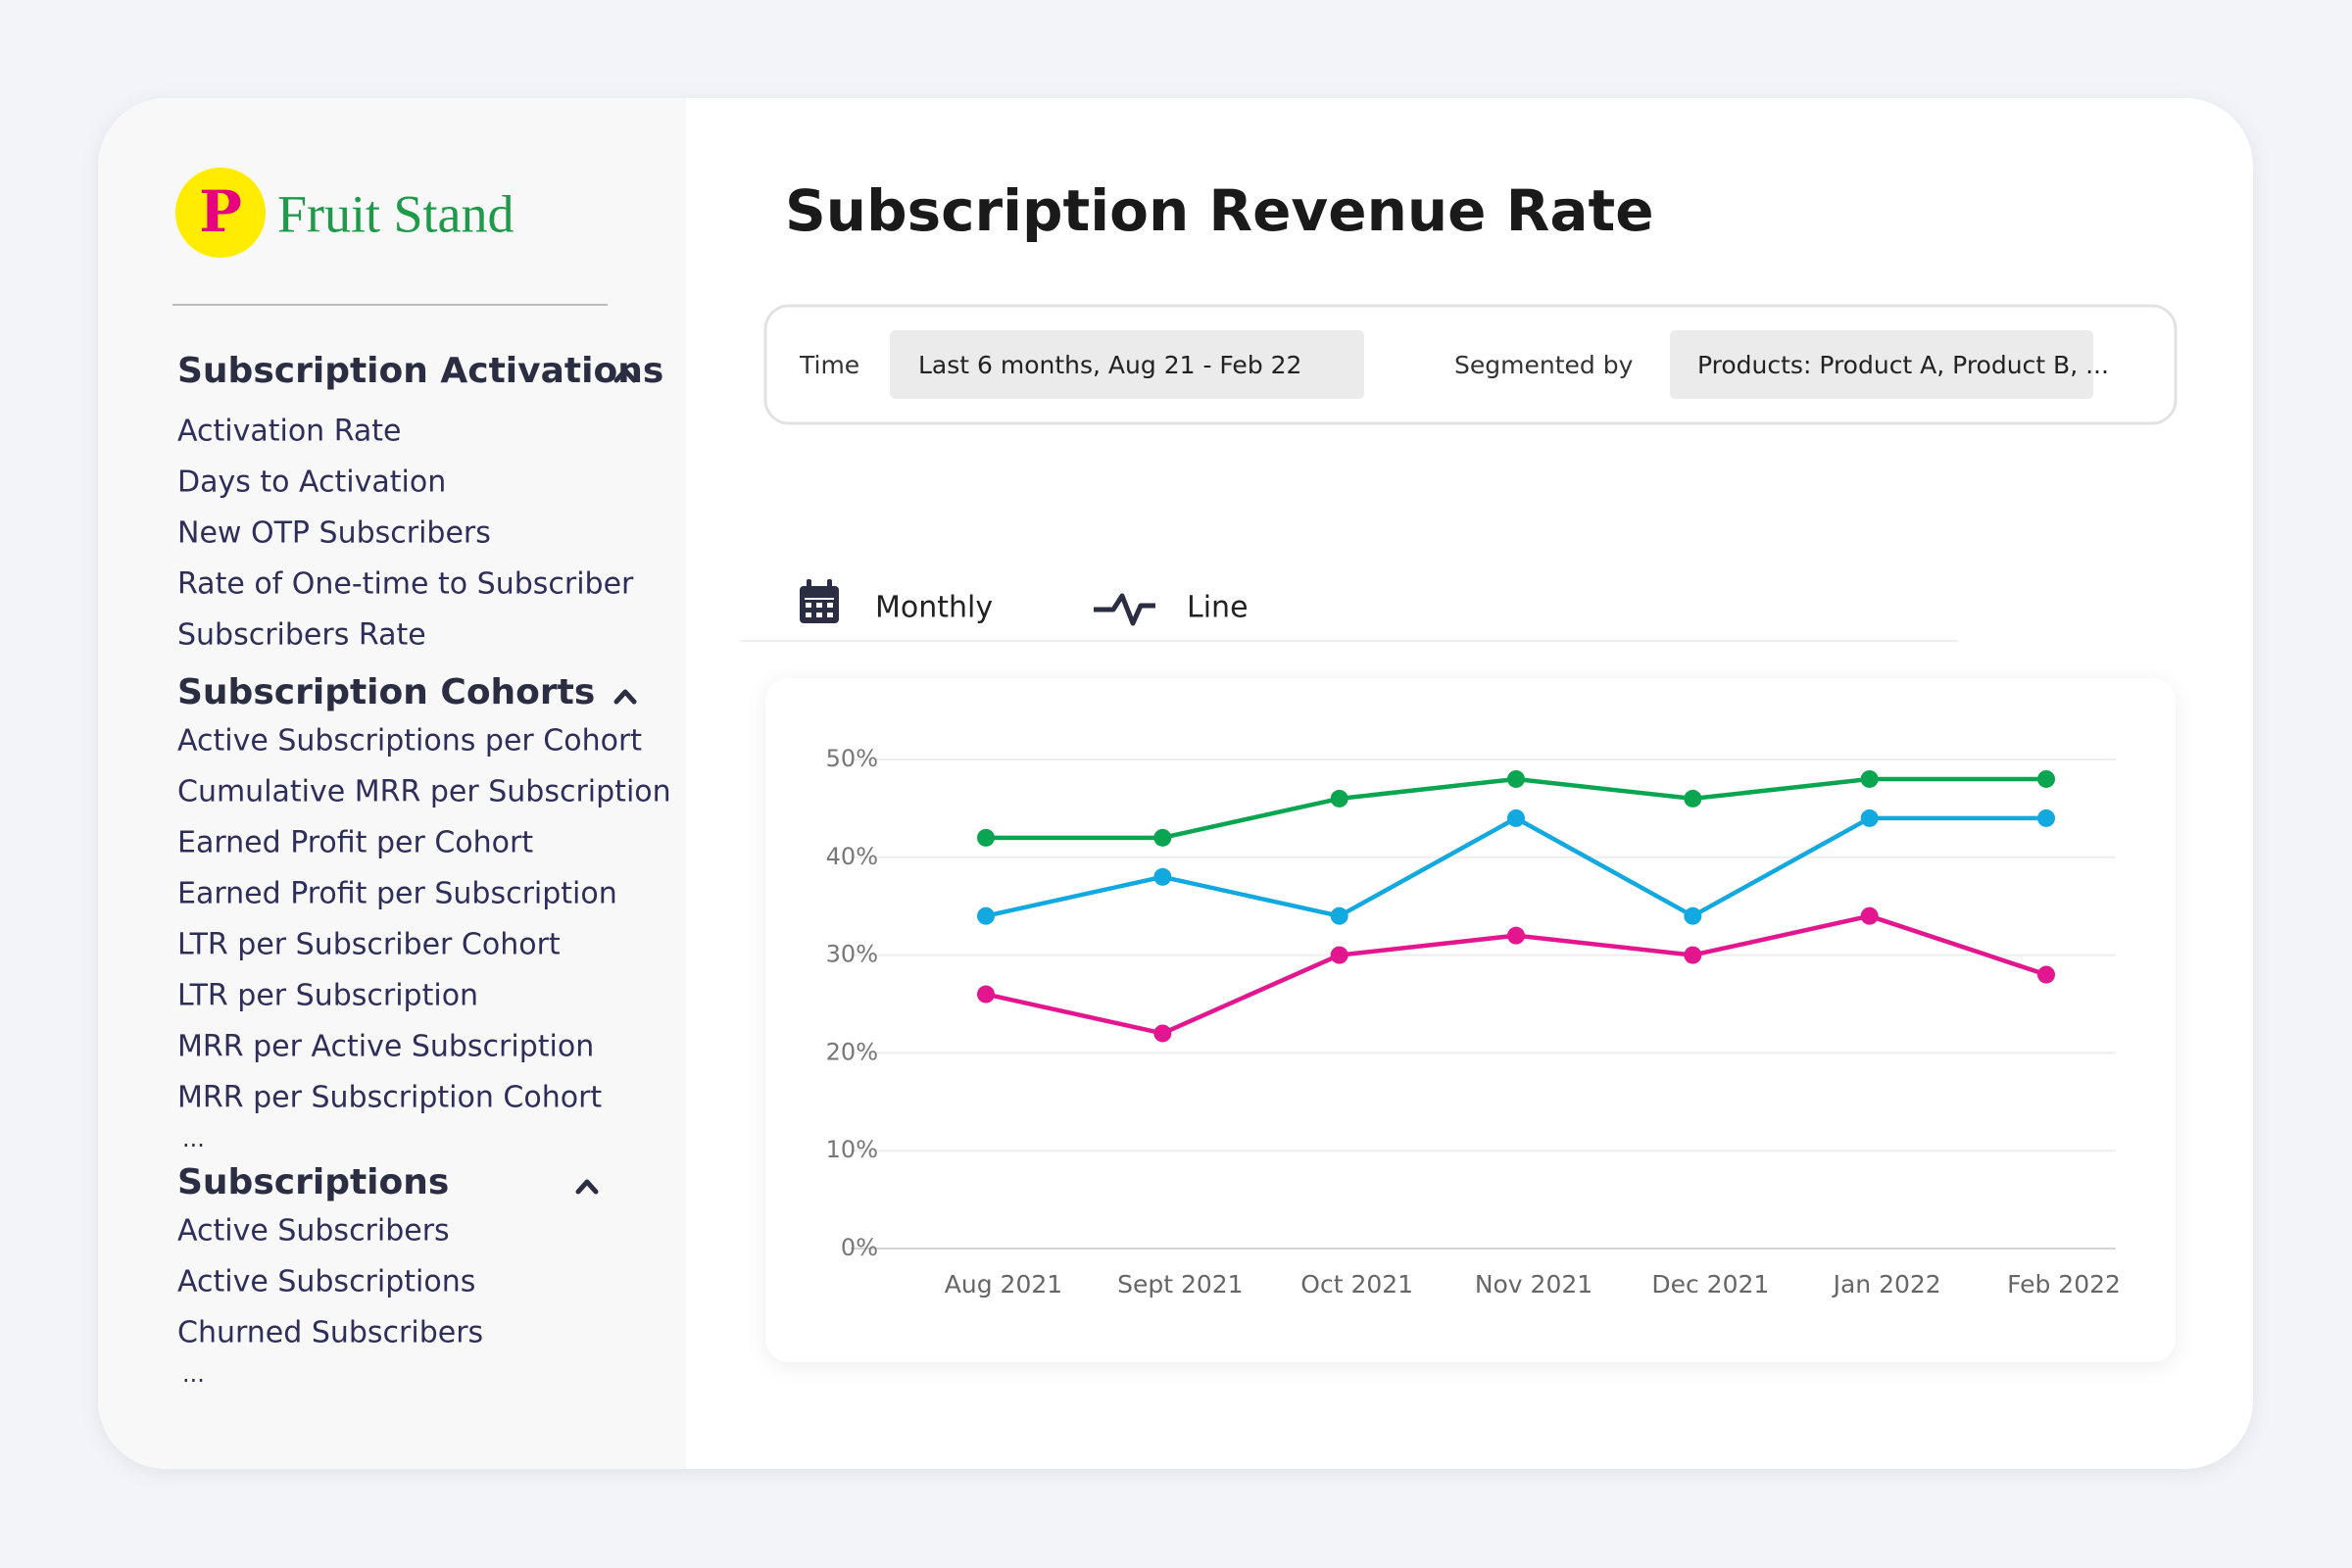 The image size is (2352, 1568). What do you see at coordinates (301, 635) in the screenshot?
I see `nav-item: Subscribers Rate` at bounding box center [301, 635].